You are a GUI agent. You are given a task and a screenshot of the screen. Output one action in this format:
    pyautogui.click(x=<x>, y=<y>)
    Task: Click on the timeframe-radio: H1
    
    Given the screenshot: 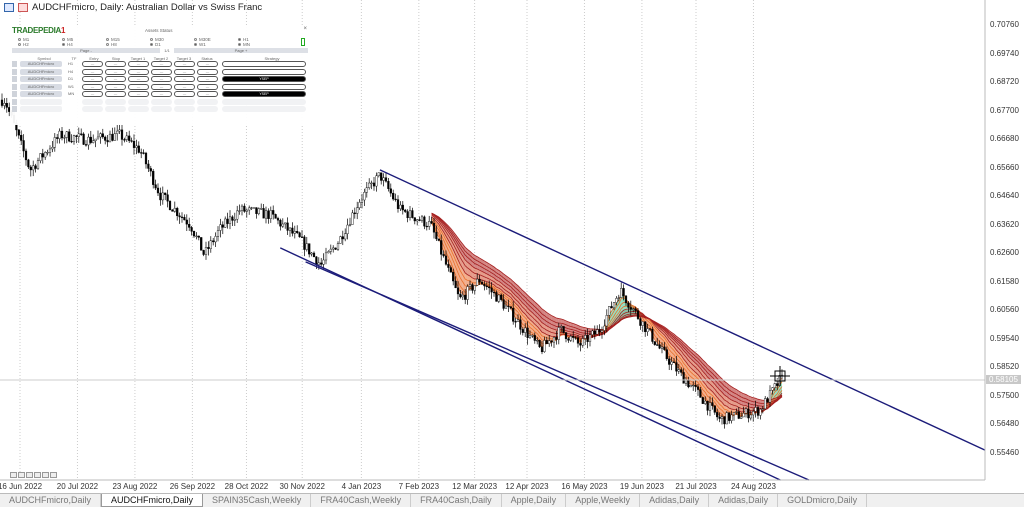 What is the action you would take?
    pyautogui.click(x=243, y=39)
    